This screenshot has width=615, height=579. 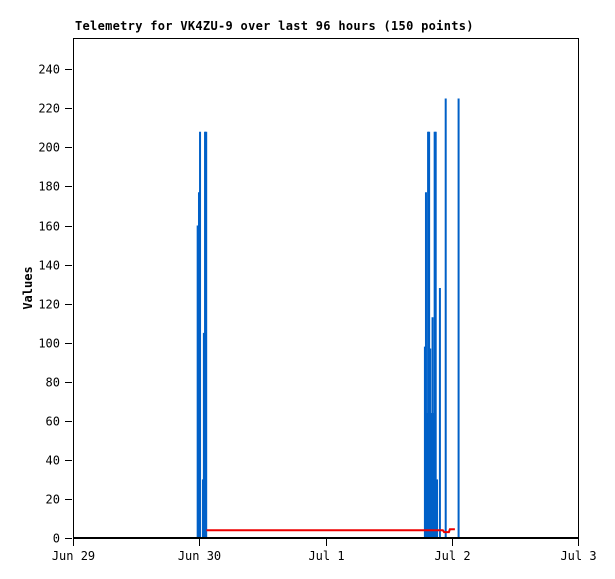 I want to click on y-tick-label: 180, so click(x=49, y=187).